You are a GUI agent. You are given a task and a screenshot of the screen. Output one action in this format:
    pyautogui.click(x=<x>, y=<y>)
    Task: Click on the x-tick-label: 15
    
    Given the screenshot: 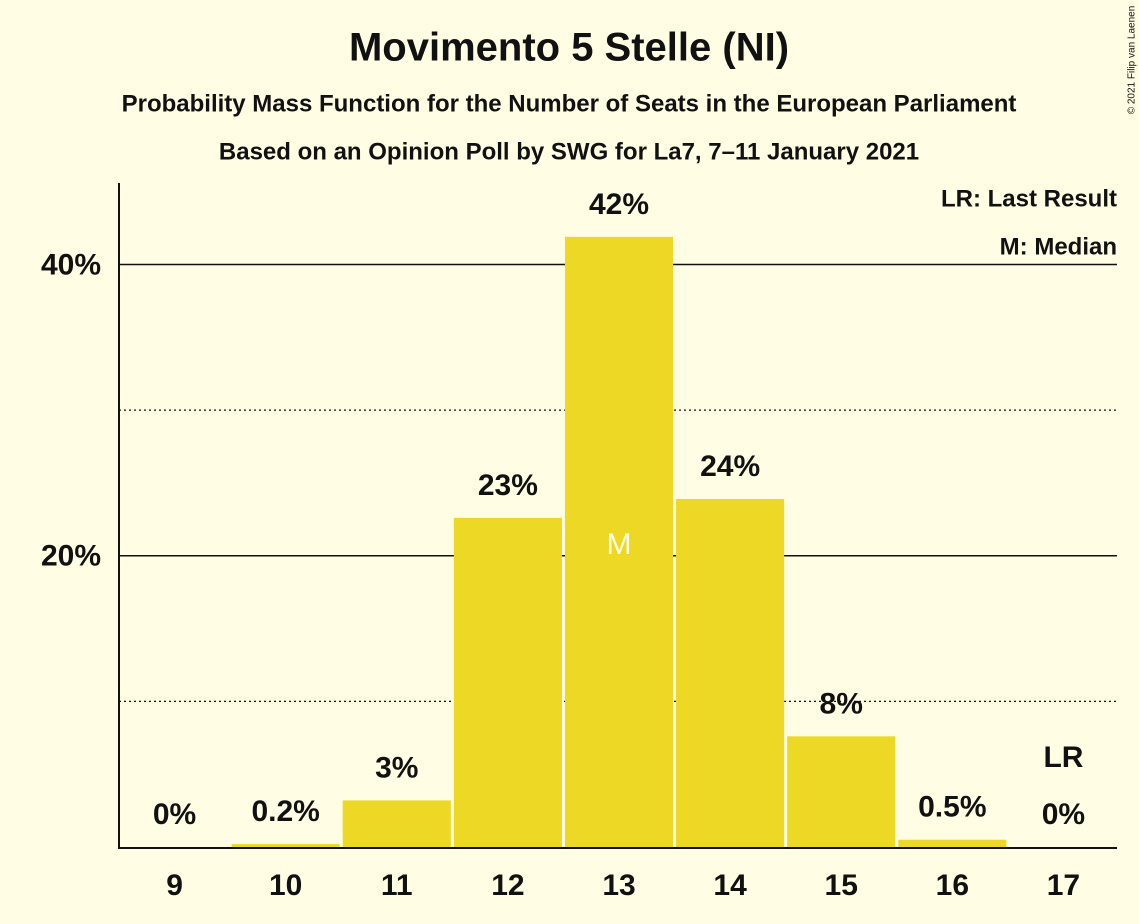 What is the action you would take?
    pyautogui.click(x=841, y=885)
    